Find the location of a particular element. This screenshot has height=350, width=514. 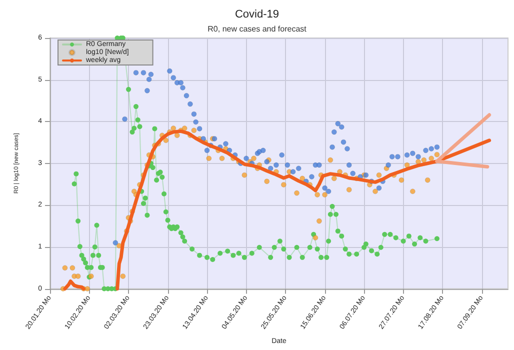

chart-subtitle: R0, new cases and forecast is located at coordinates (258, 29).